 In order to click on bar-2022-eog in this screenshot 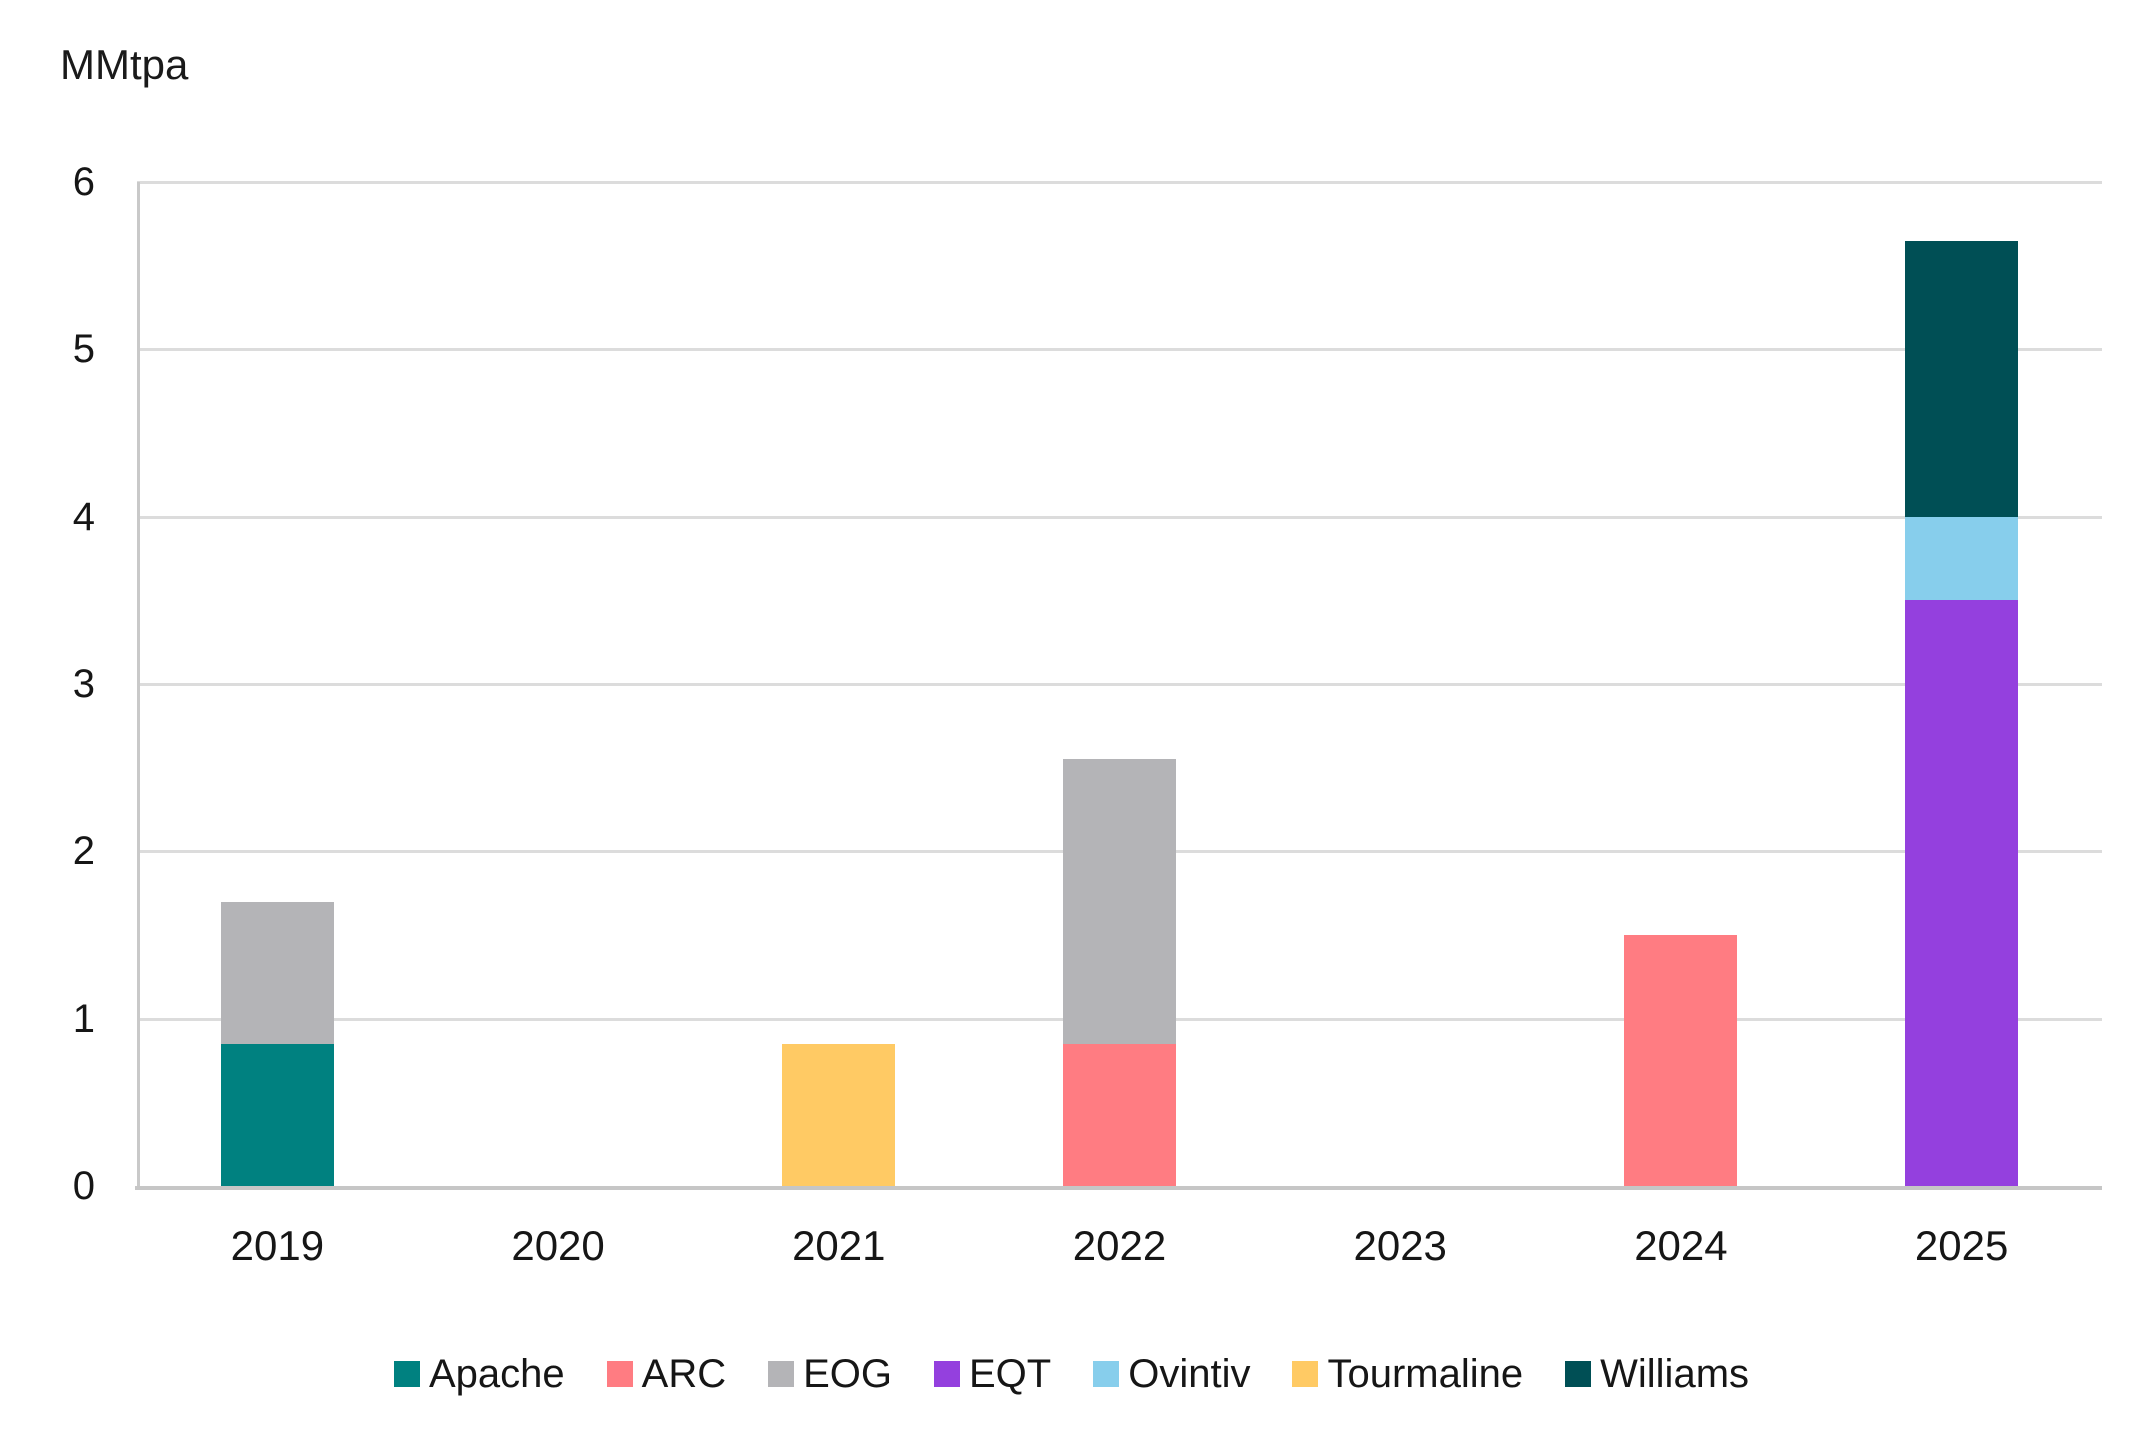, I will do `click(1119, 901)`.